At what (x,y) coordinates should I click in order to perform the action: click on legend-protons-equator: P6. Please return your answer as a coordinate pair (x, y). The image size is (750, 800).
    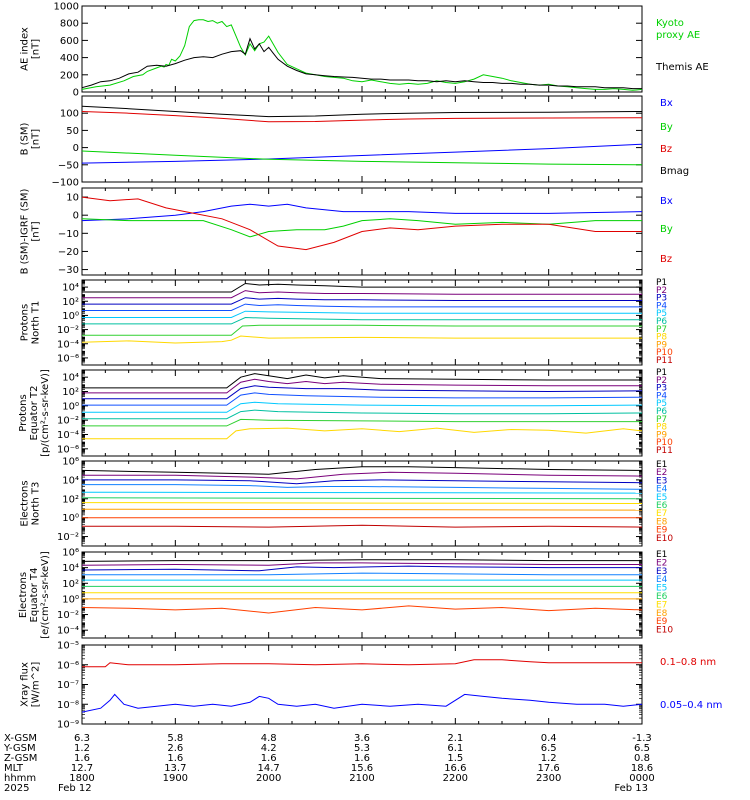
    Looking at the image, I should click on (661, 412).